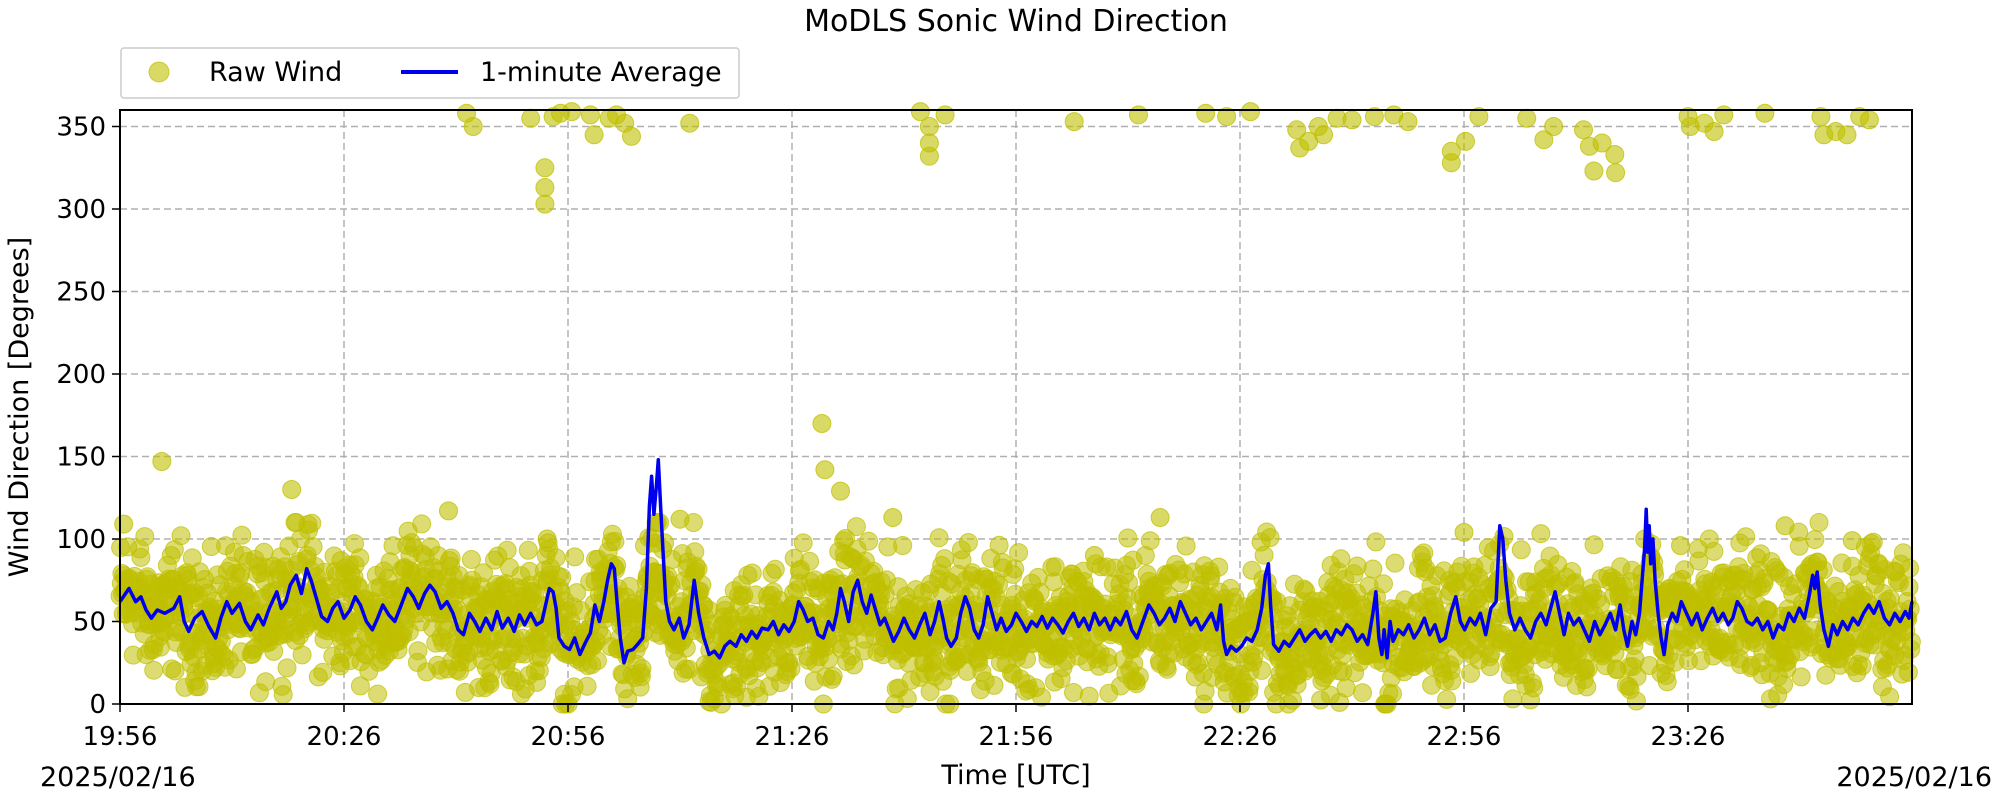 This screenshot has height=800, width=2000. What do you see at coordinates (1688, 737) in the screenshot?
I see `x-tick-label: 23:26` at bounding box center [1688, 737].